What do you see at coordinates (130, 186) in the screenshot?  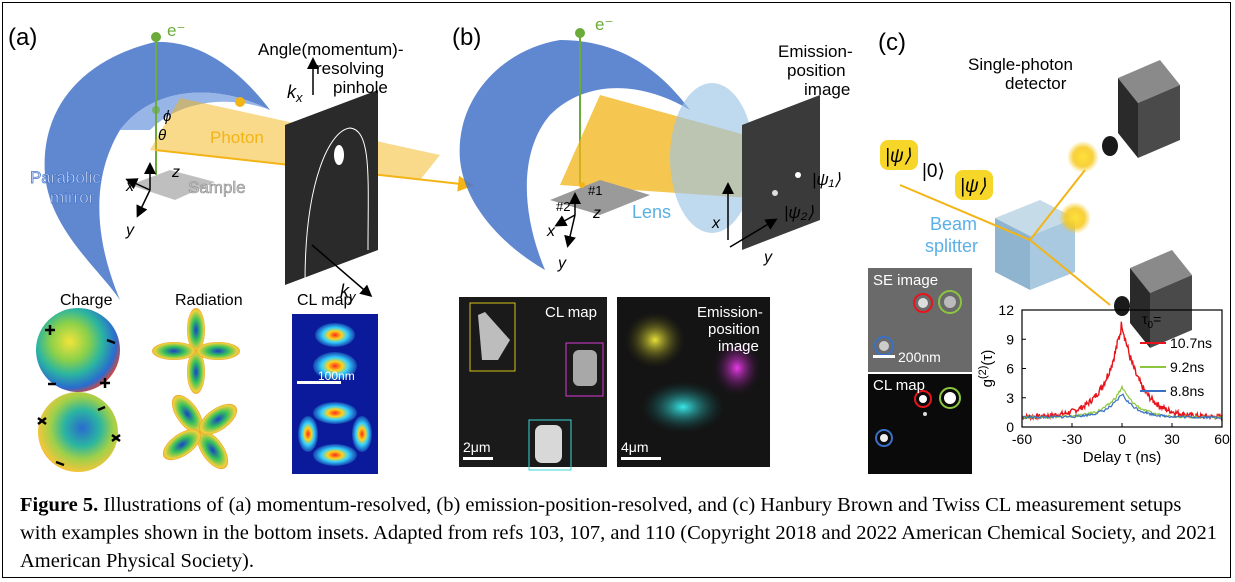 I see `axis-x-a: x` at bounding box center [130, 186].